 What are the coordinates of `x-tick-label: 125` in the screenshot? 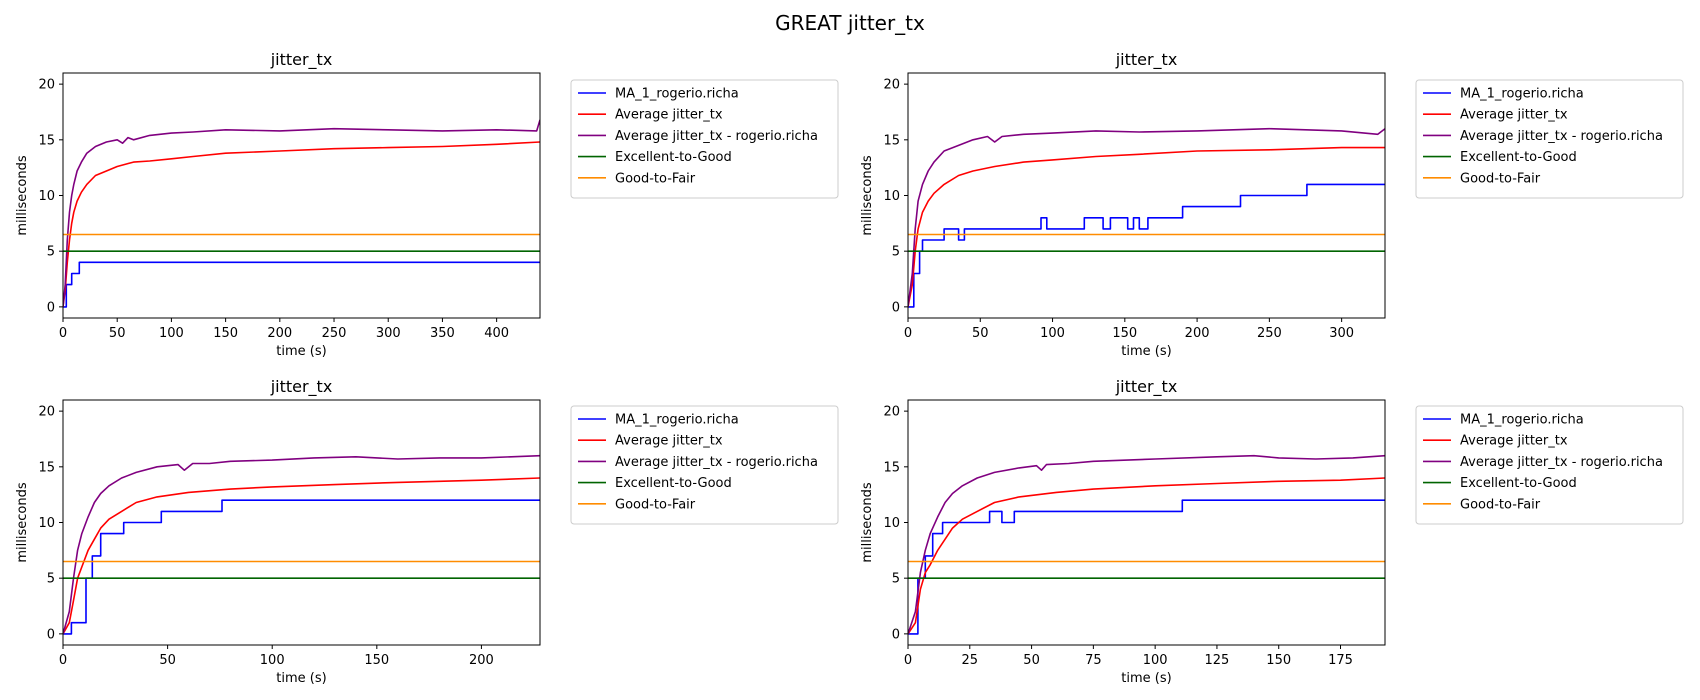 It's located at (1217, 660).